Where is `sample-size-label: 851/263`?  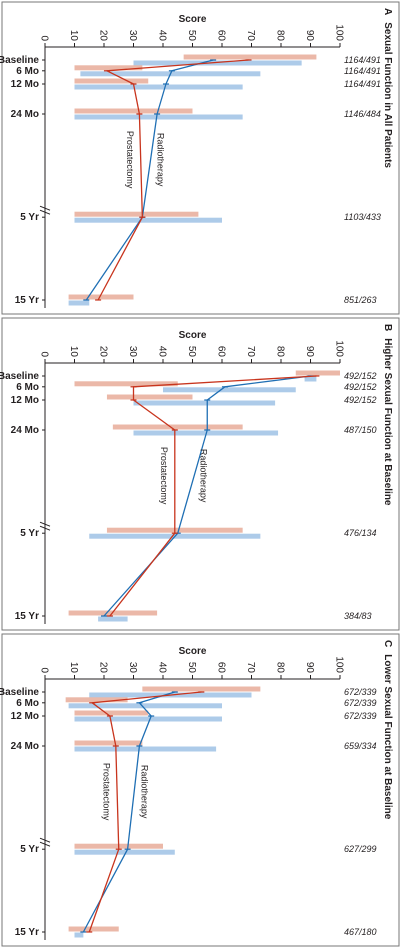 sample-size-label: 851/263 is located at coordinates (360, 300).